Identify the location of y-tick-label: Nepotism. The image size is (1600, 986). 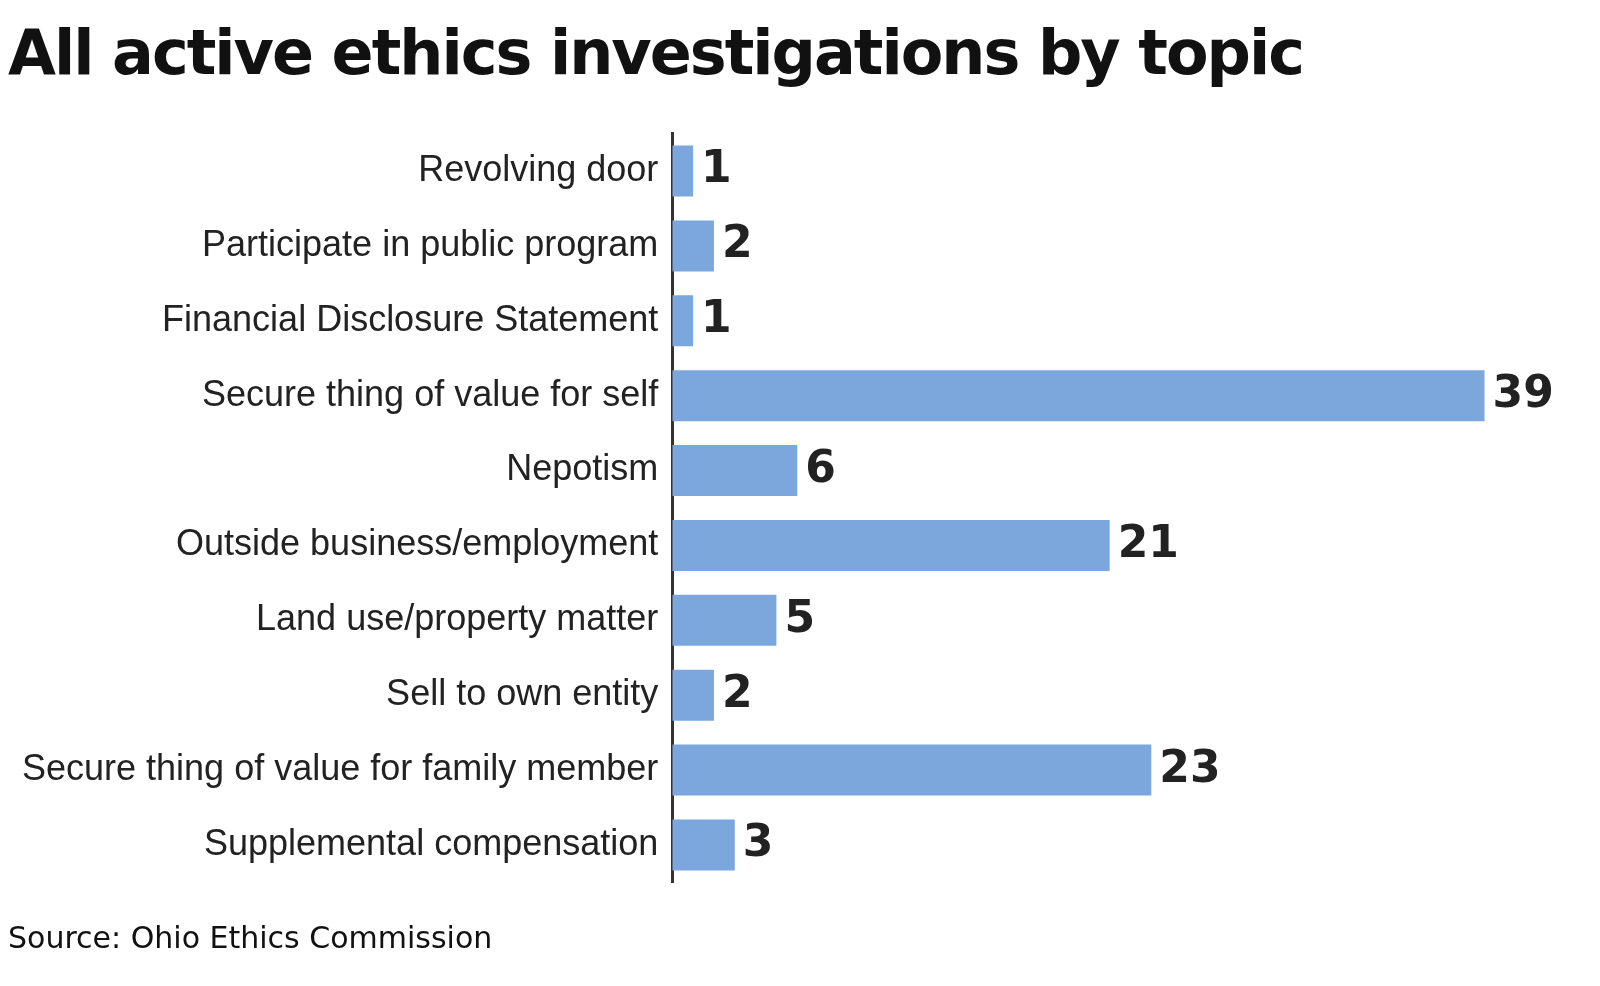
(582, 468).